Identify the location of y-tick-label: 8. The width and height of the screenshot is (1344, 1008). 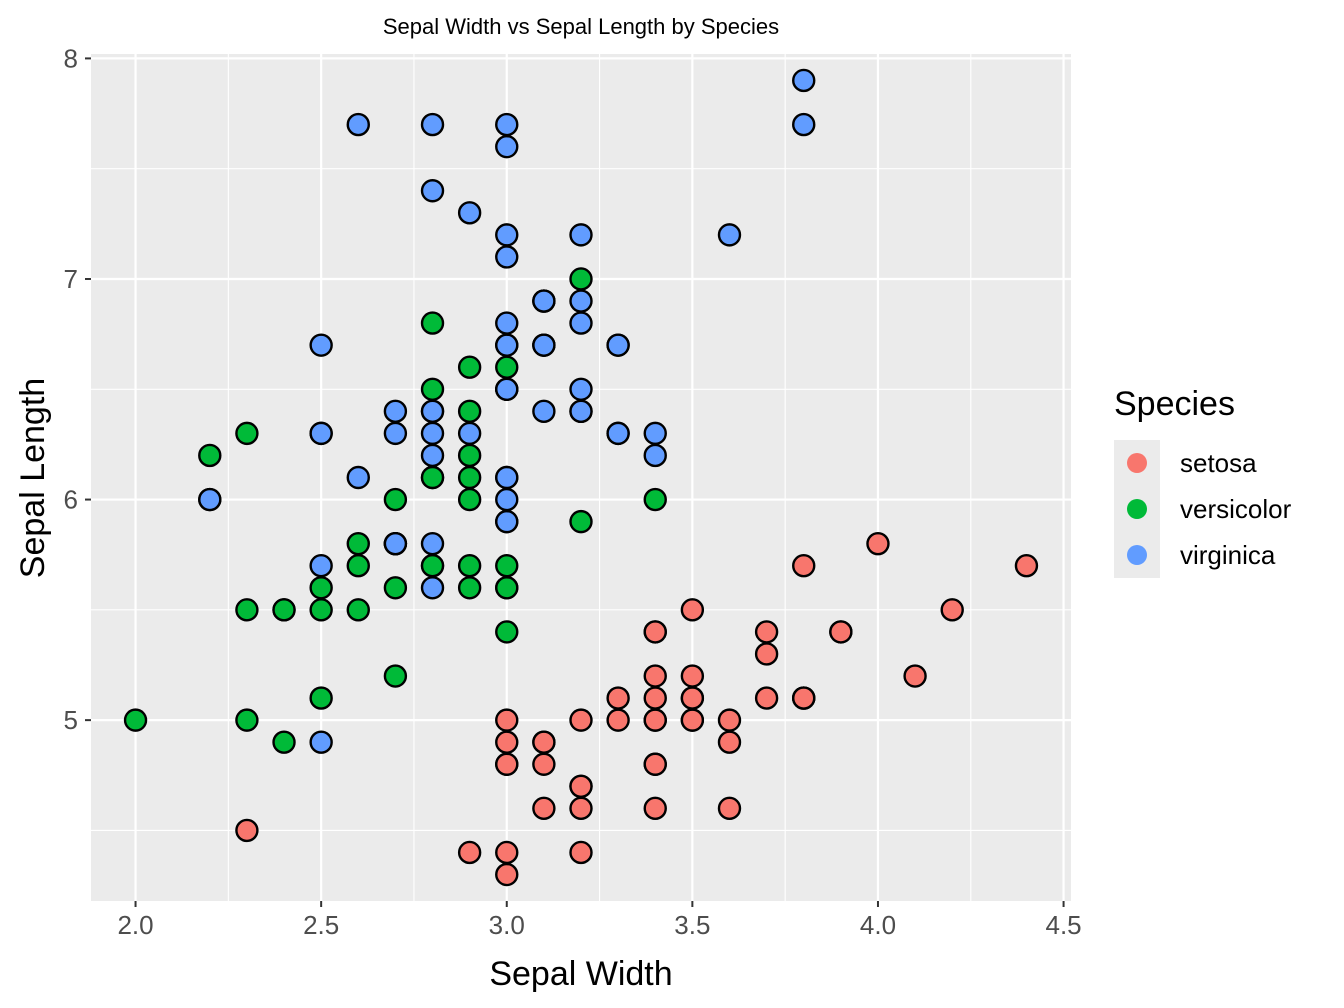
(71, 58).